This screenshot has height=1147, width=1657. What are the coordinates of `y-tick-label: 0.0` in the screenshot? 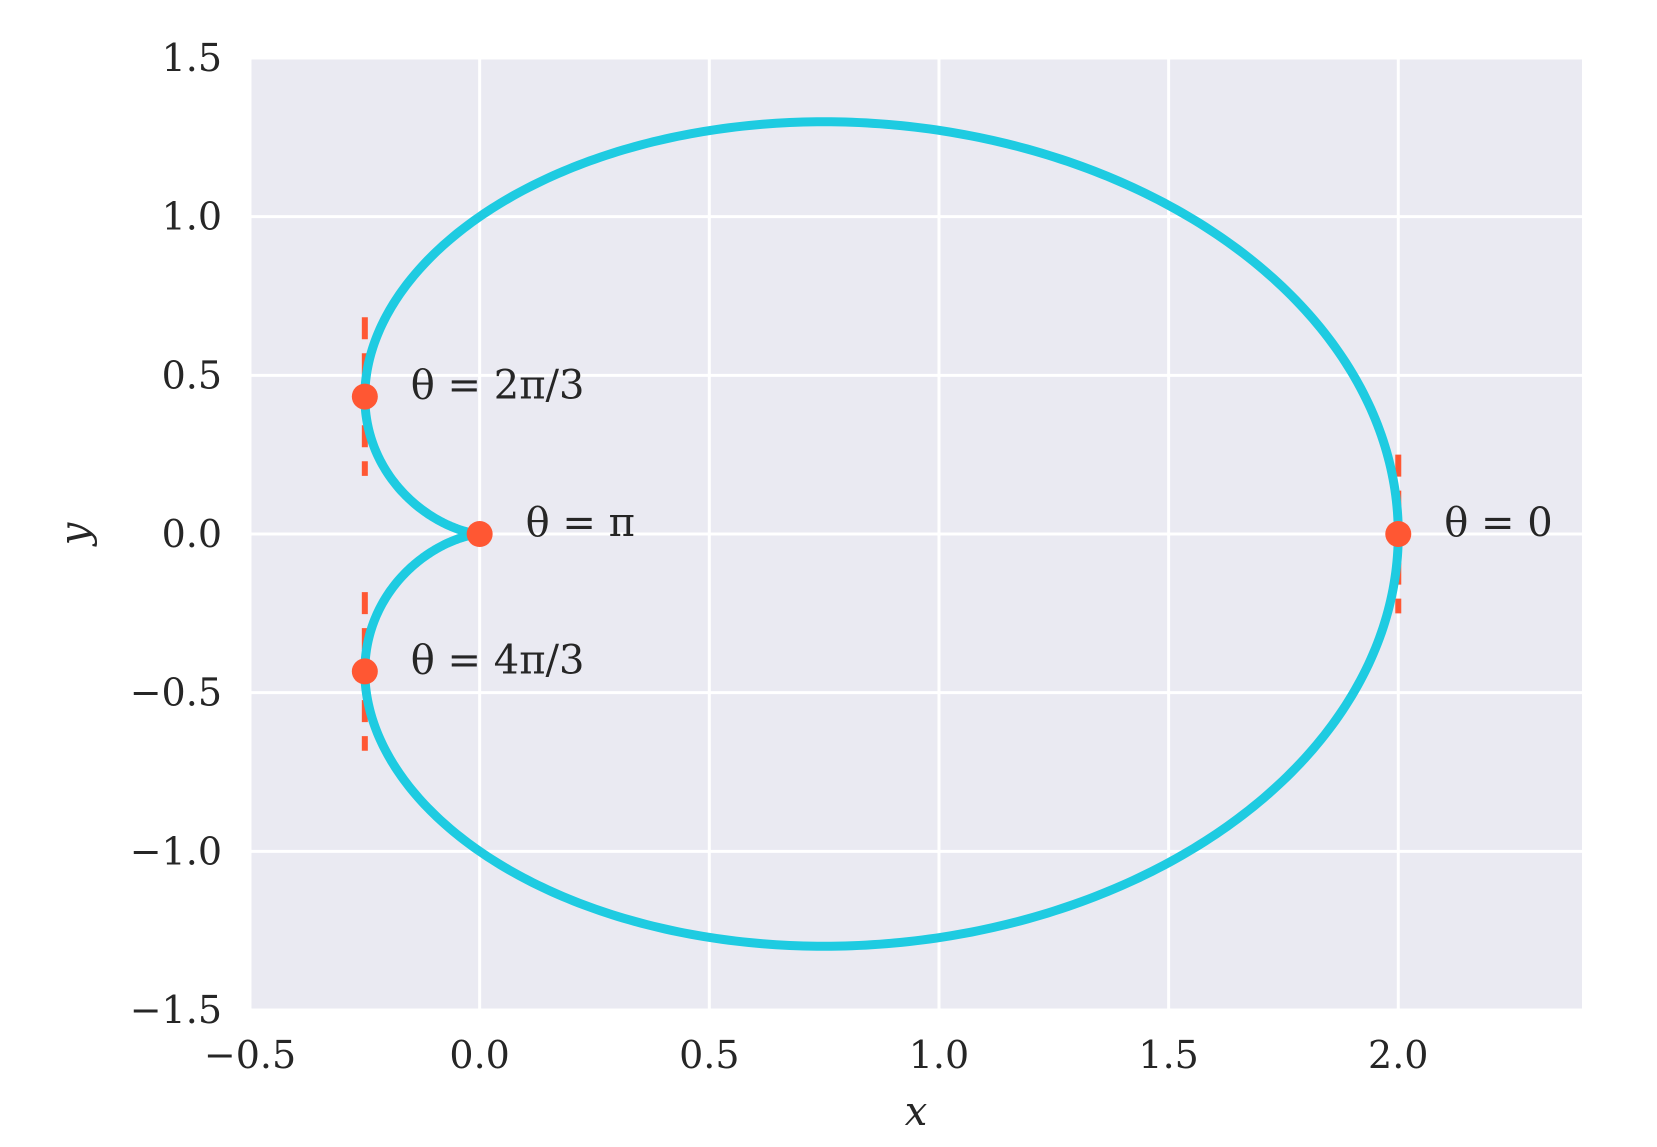 It's located at (192, 534).